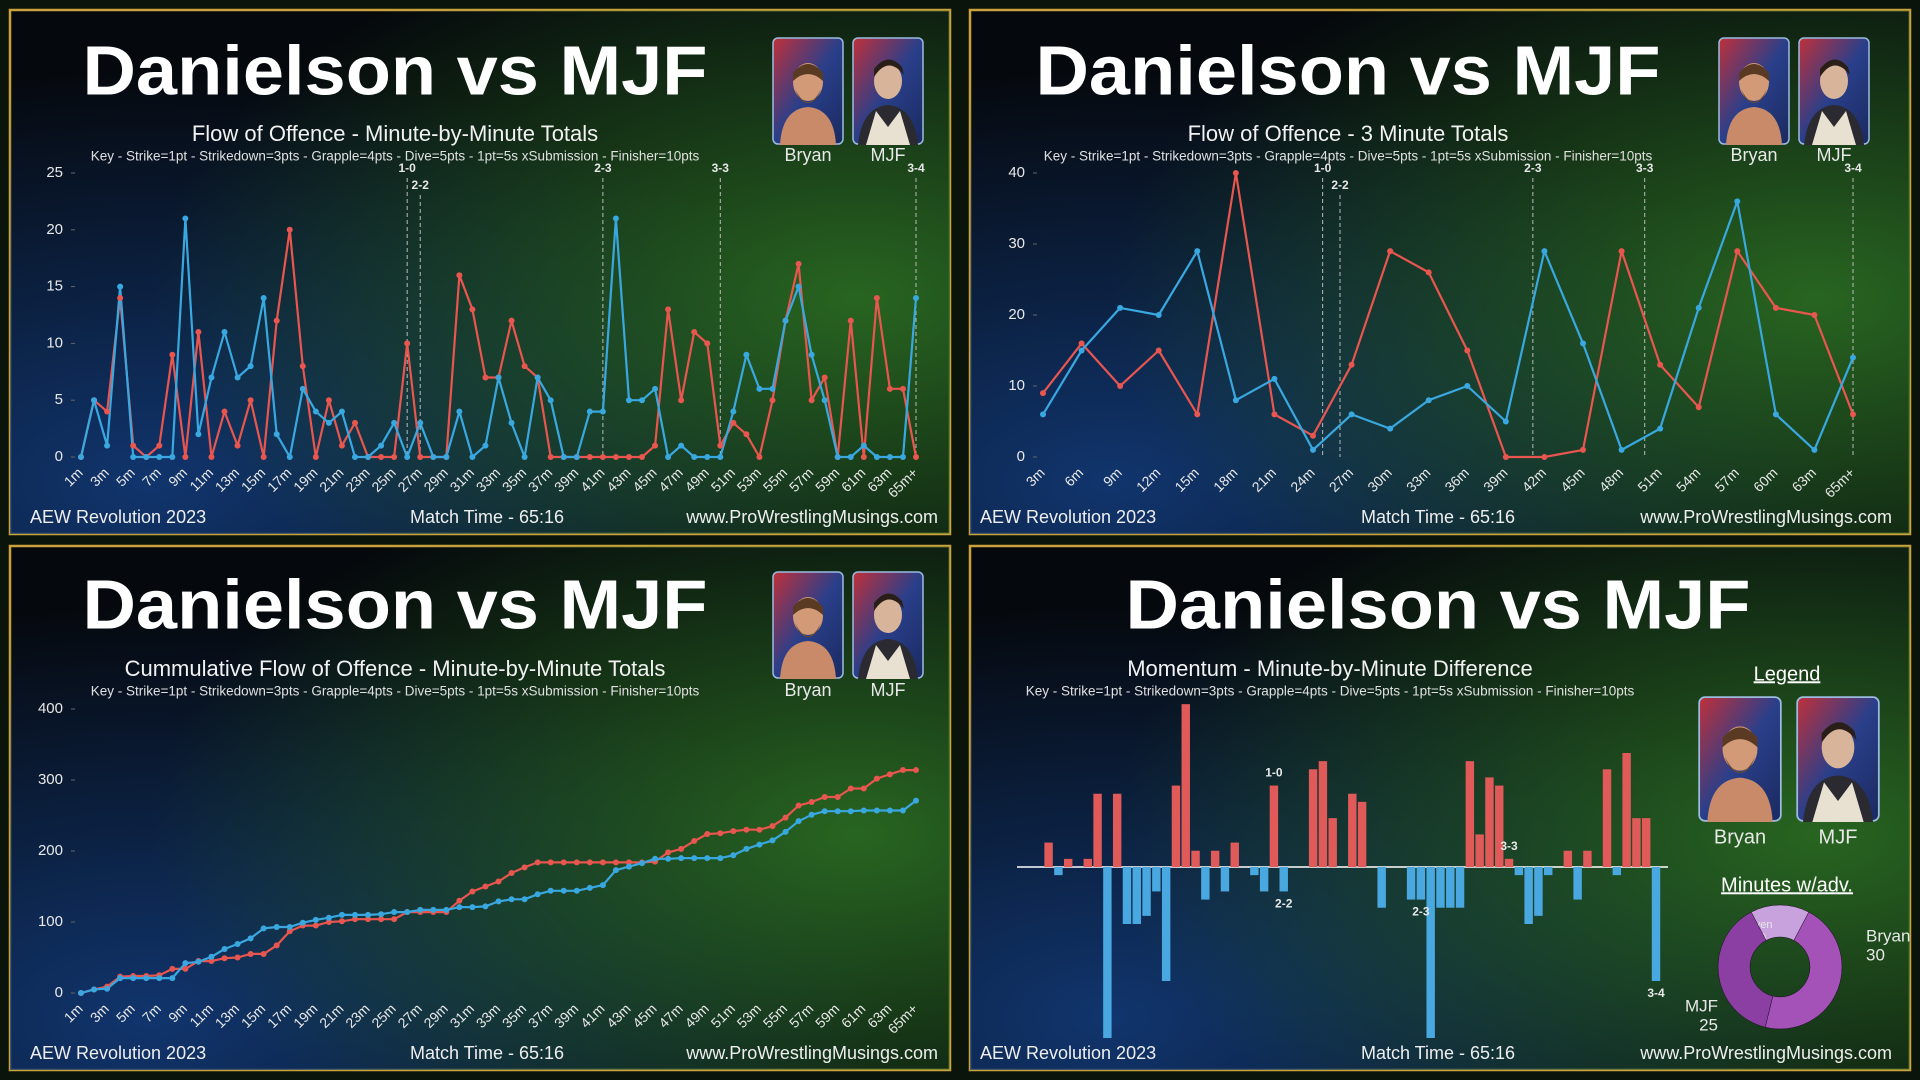  Describe the element at coordinates (1068, 1053) in the screenshot. I see `footer-event: AEW Revolution 2023` at that location.